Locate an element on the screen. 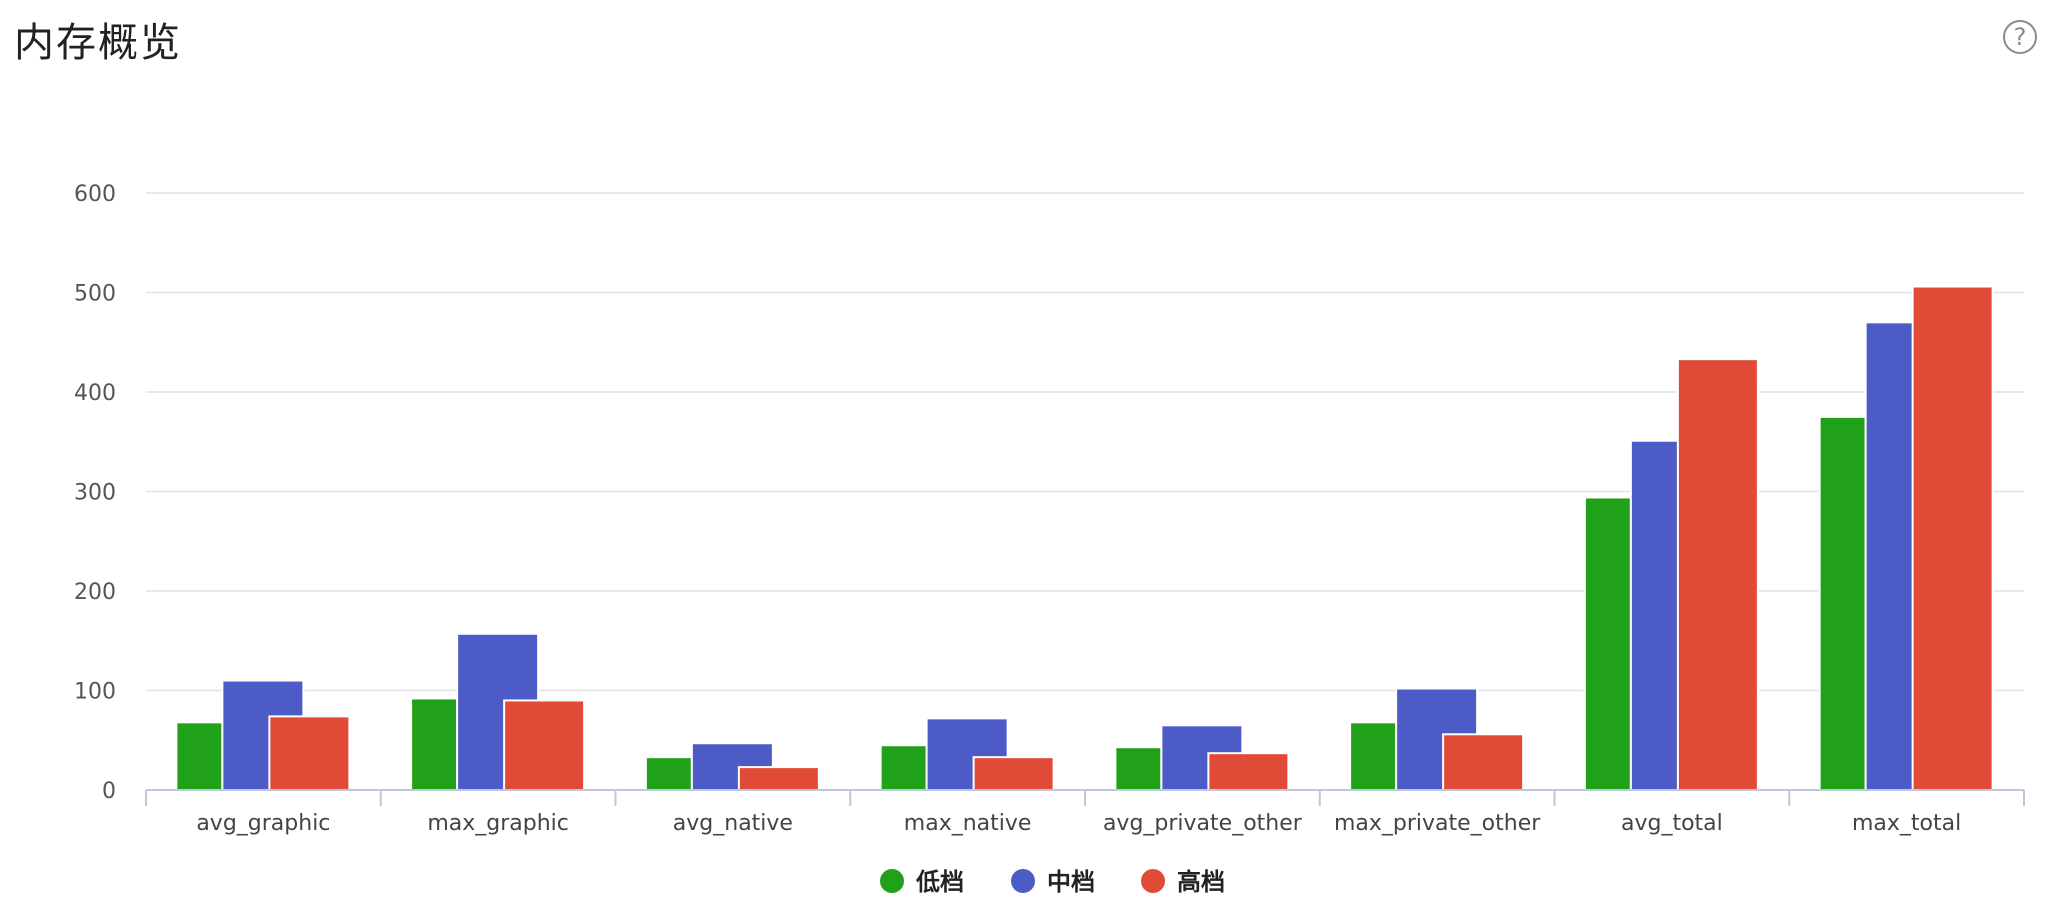  y-tick-label: 600 is located at coordinates (95, 194).